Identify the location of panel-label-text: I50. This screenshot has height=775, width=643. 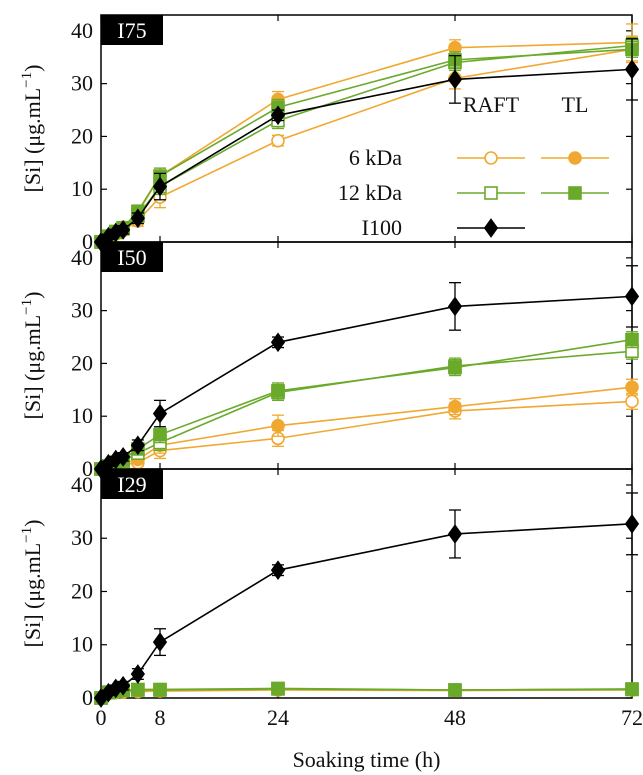
(131, 257).